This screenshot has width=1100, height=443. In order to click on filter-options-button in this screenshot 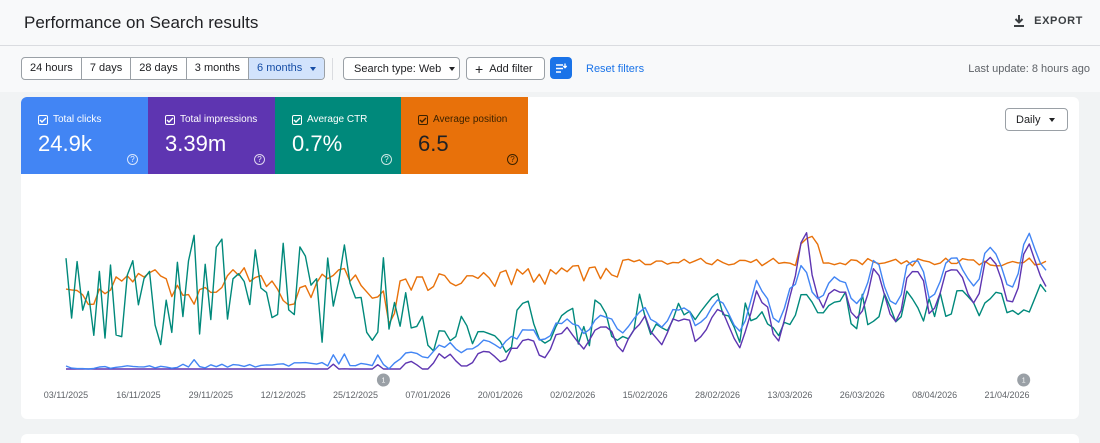, I will do `click(561, 68)`.